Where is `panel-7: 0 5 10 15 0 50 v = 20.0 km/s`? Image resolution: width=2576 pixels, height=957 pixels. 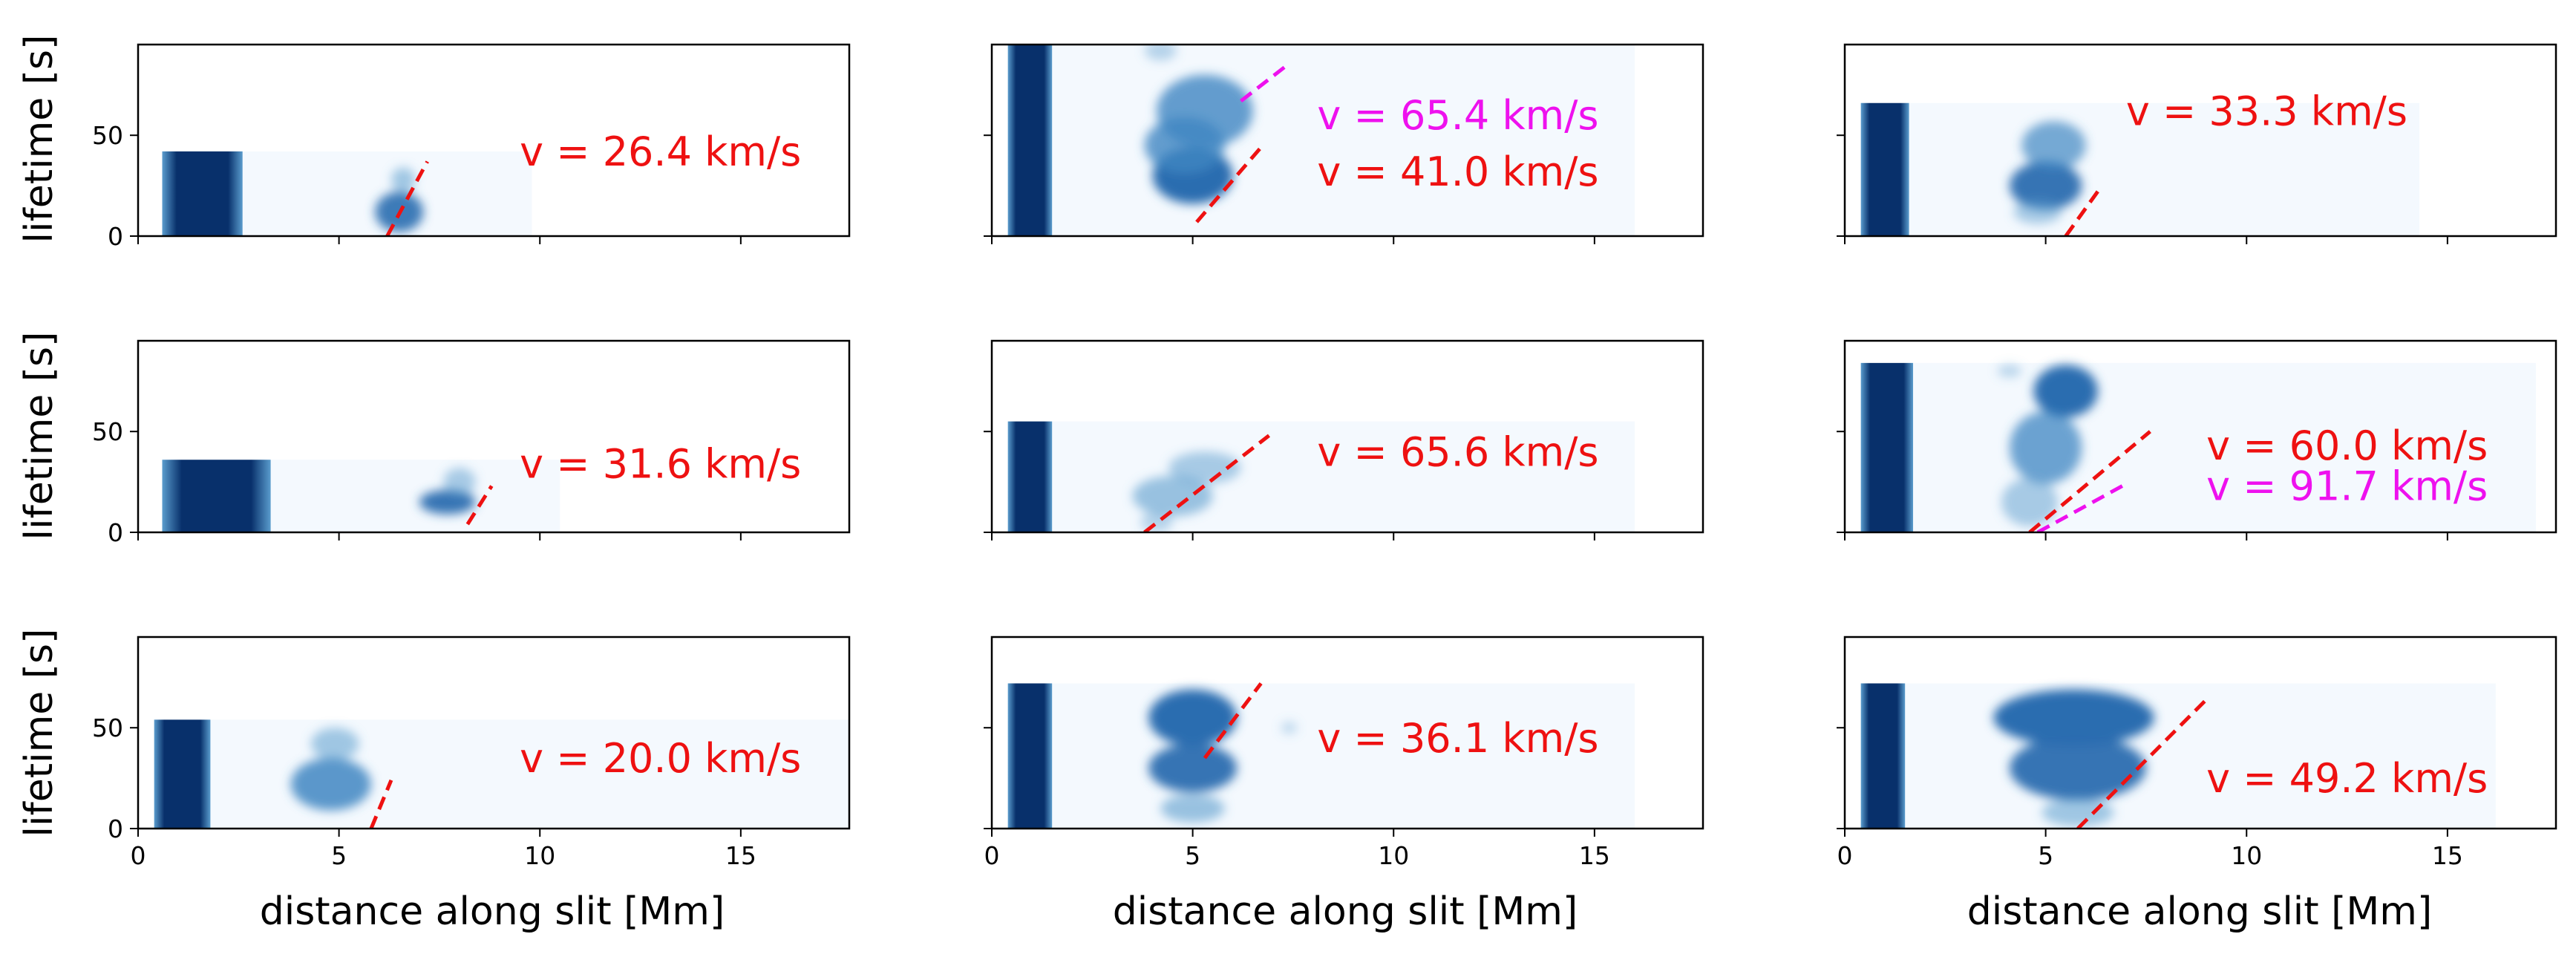 panel-7: 0 5 10 15 0 50 v = 20.0 km/s is located at coordinates (471, 753).